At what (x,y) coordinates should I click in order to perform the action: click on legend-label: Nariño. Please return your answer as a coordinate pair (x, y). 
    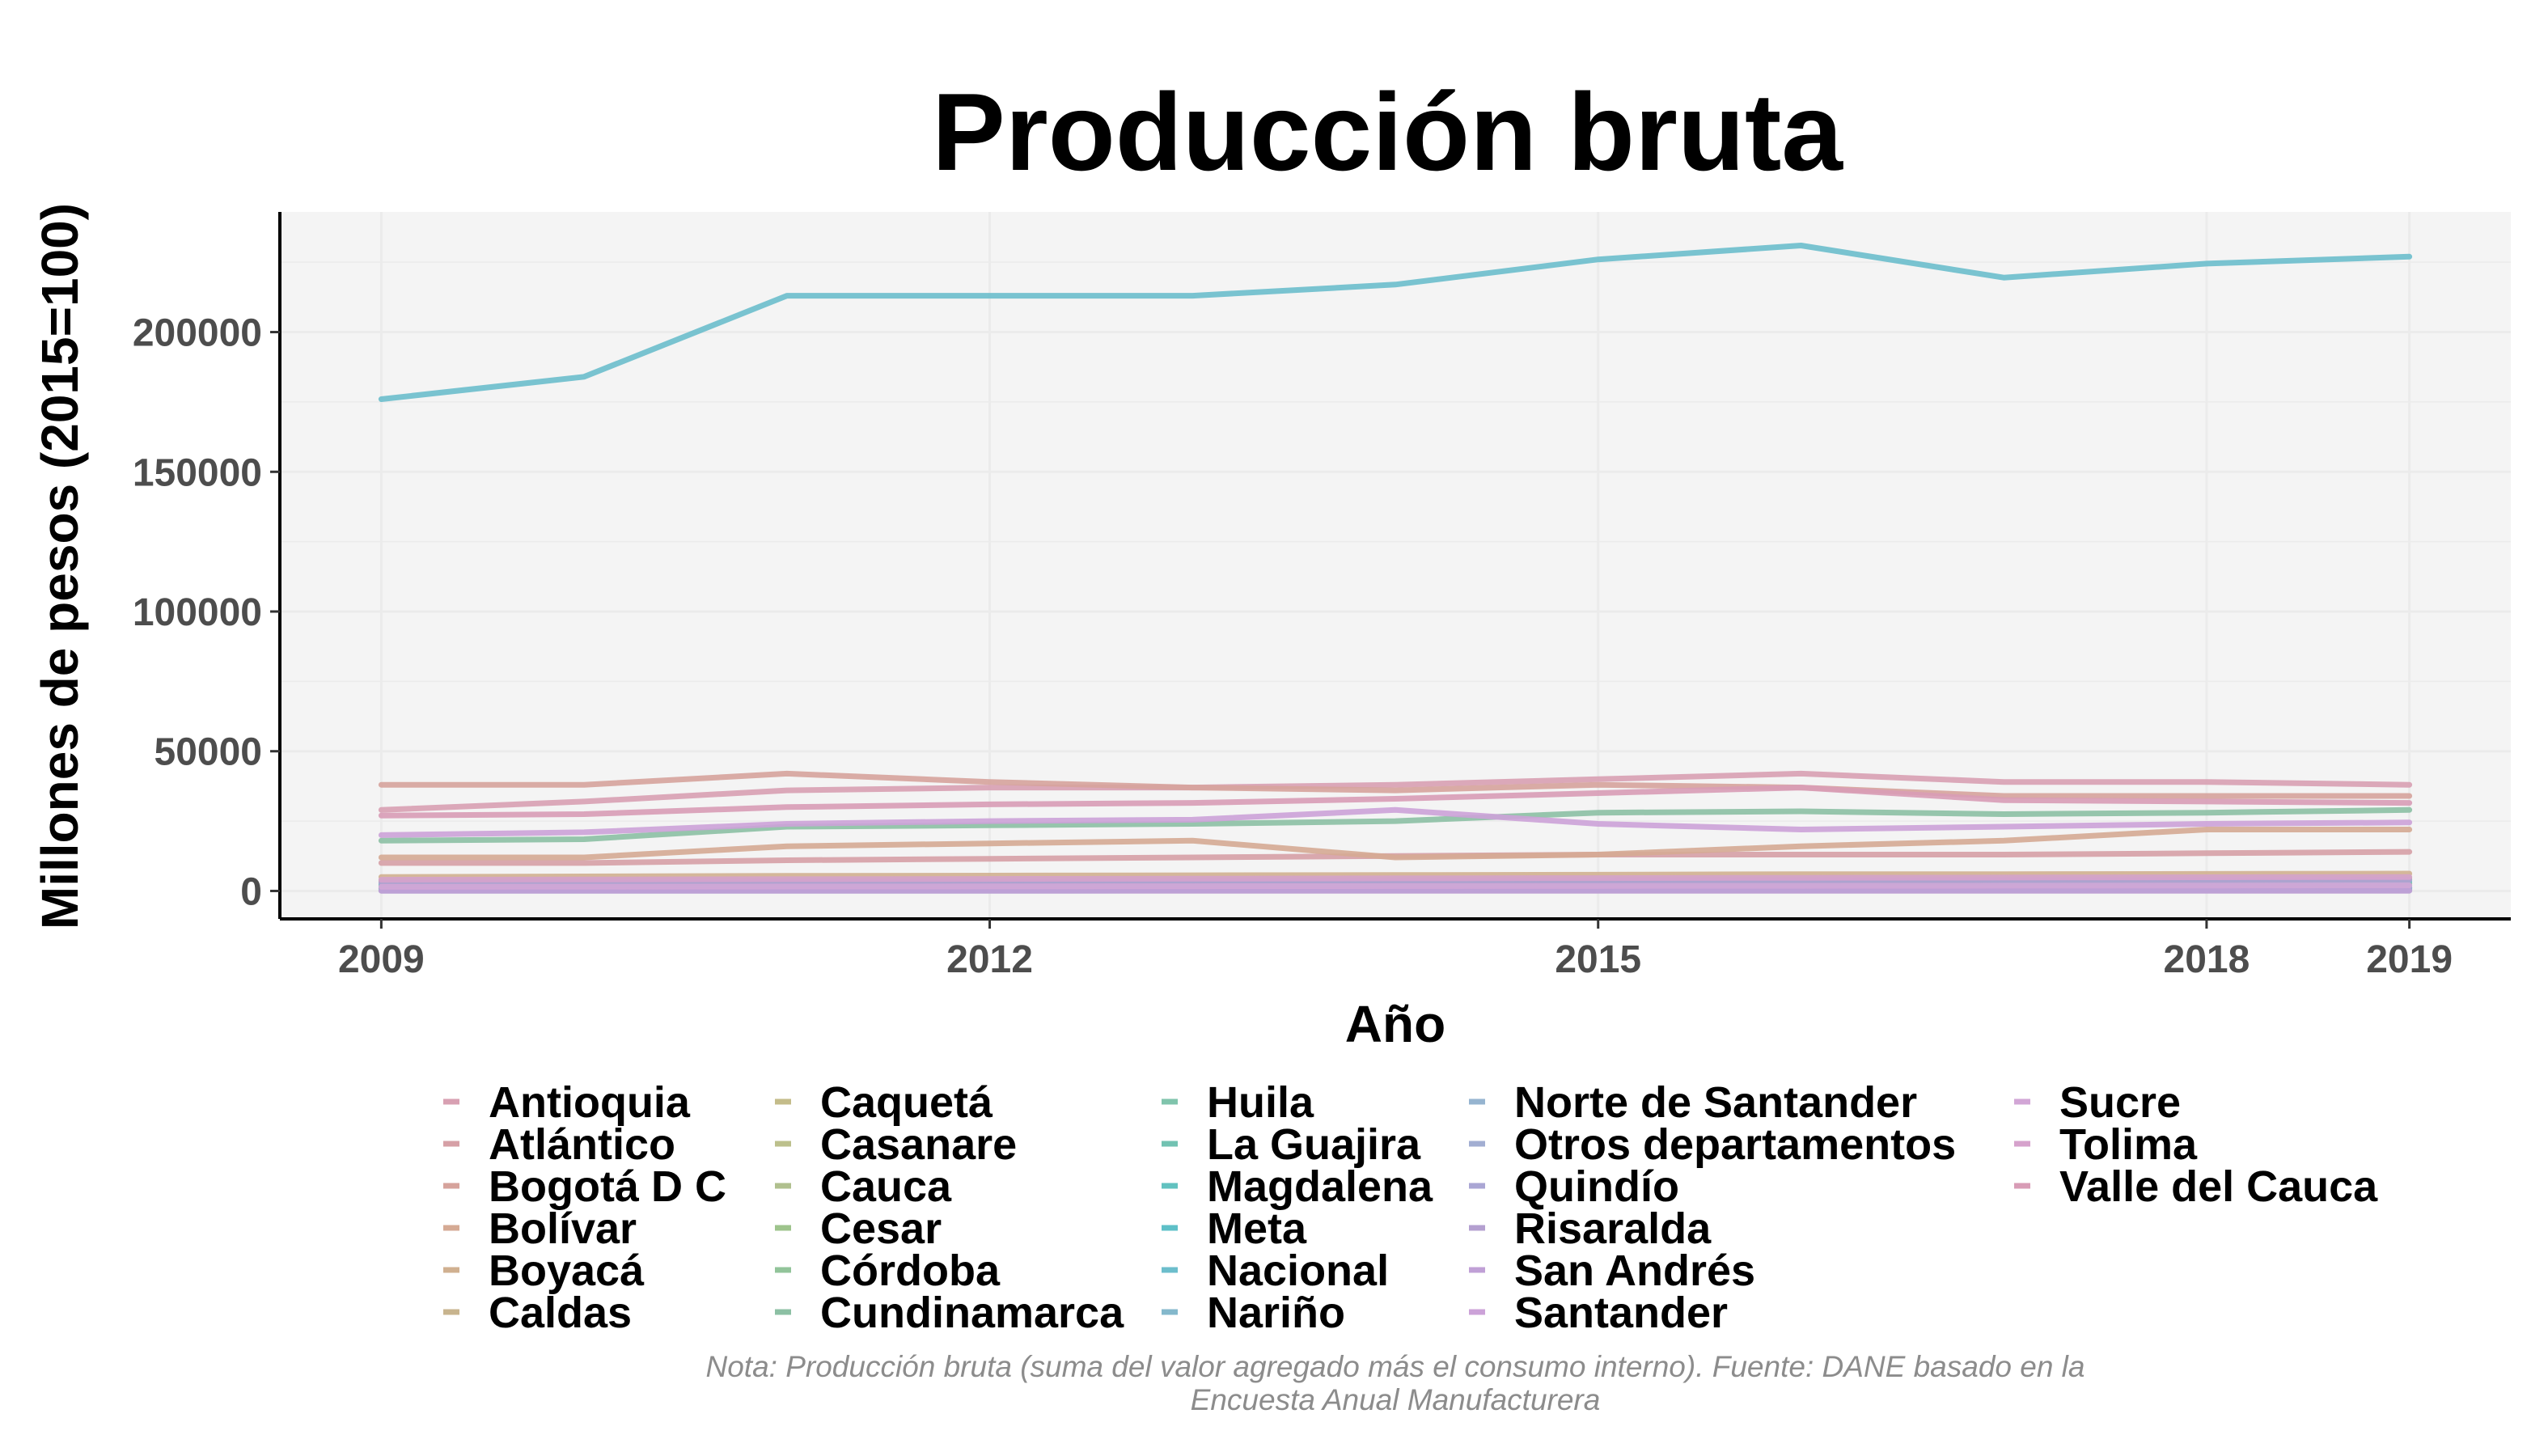
    Looking at the image, I should click on (1276, 1313).